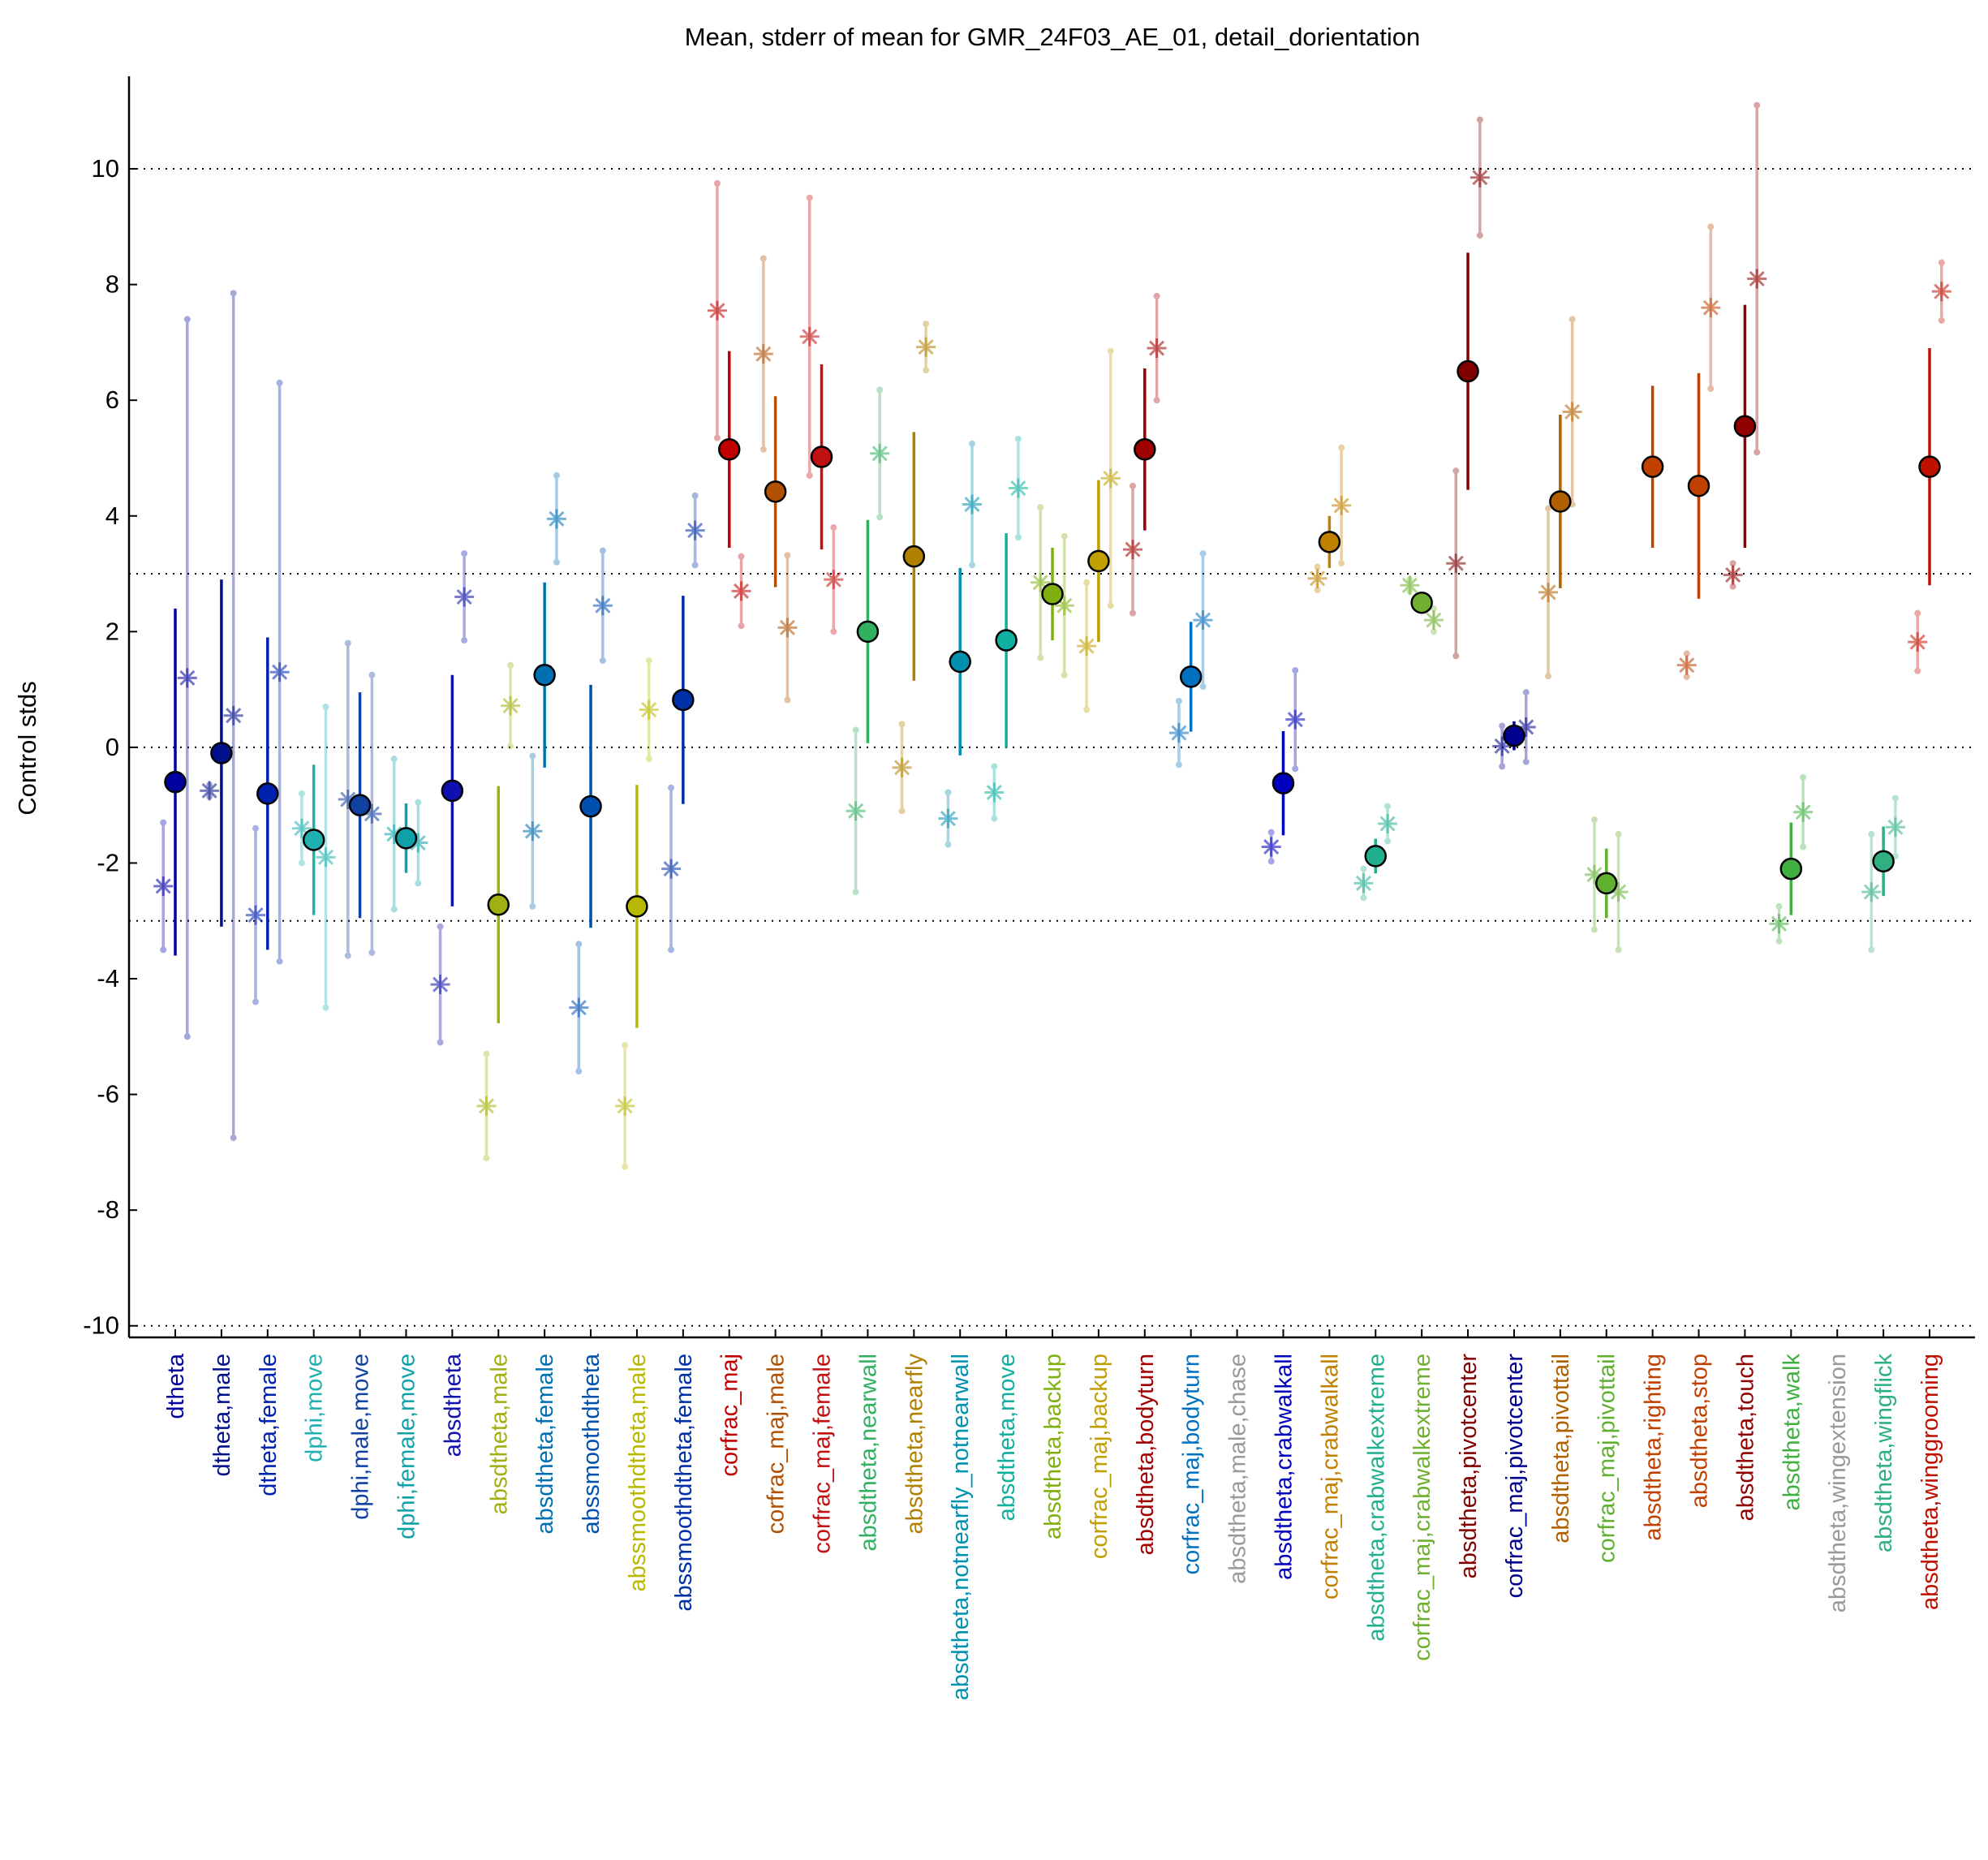 The height and width of the screenshot is (1860, 1988). I want to click on x-tick-label: absdtheta,walk, so click(1792, 1432).